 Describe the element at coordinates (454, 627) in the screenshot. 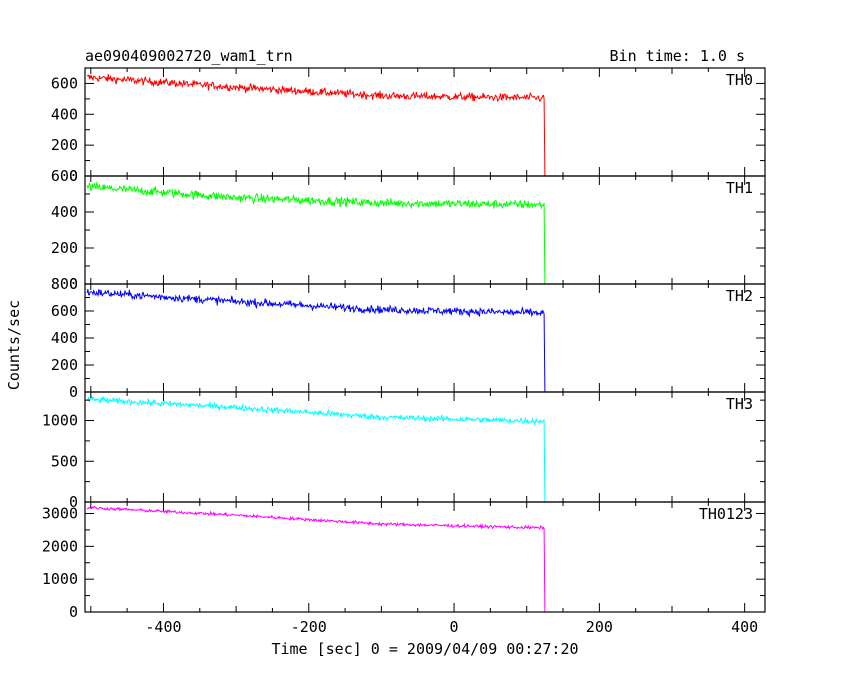

I see `x-tick-label: 0` at that location.